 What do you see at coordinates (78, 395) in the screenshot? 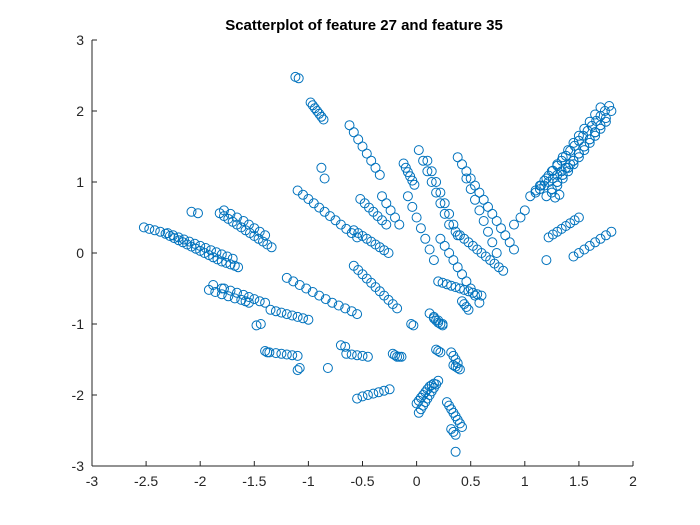
I see `y-tick-label: -2` at bounding box center [78, 395].